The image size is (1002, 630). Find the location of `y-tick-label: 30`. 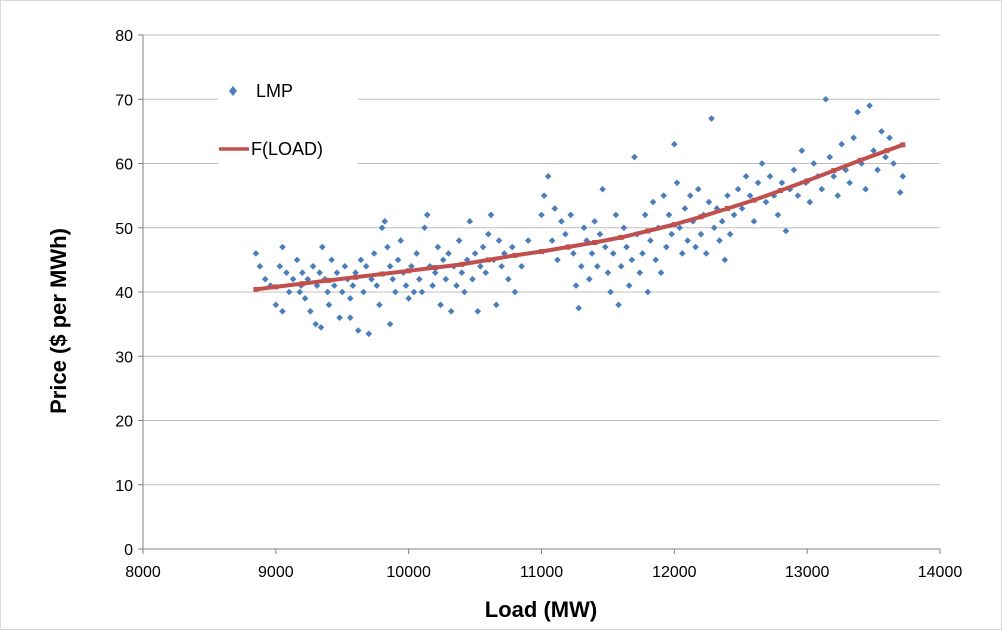

y-tick-label: 30 is located at coordinates (124, 357).